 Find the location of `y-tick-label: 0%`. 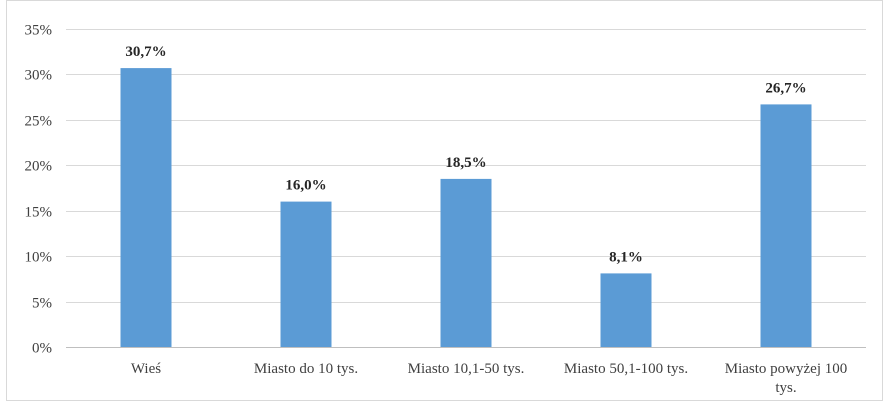

y-tick-label: 0% is located at coordinates (42, 349).